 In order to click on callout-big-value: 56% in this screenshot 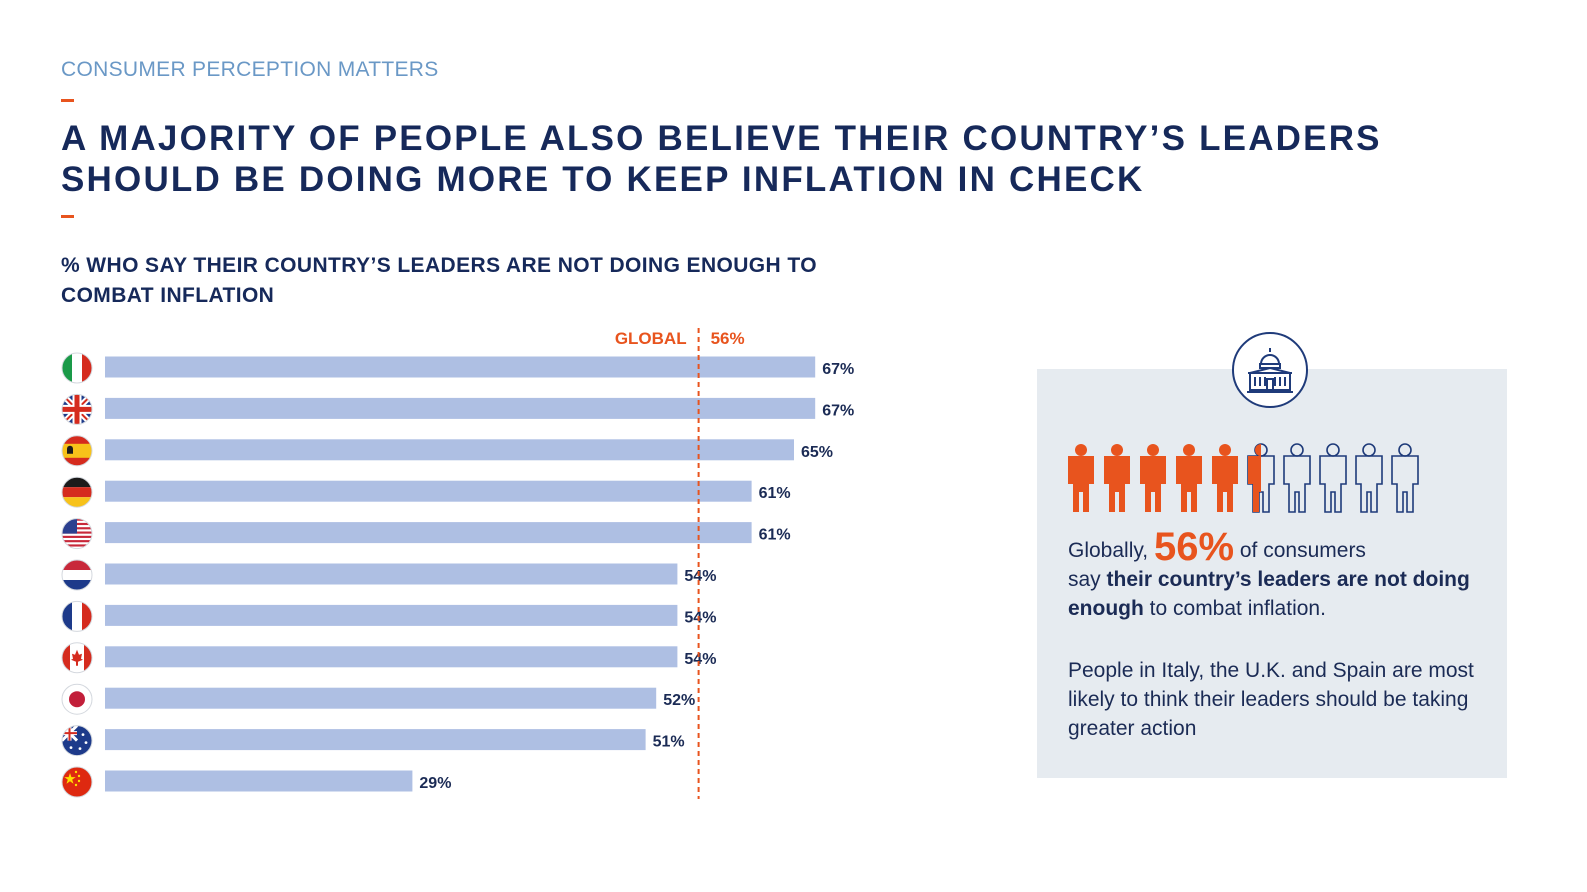, I will do `click(1194, 547)`.